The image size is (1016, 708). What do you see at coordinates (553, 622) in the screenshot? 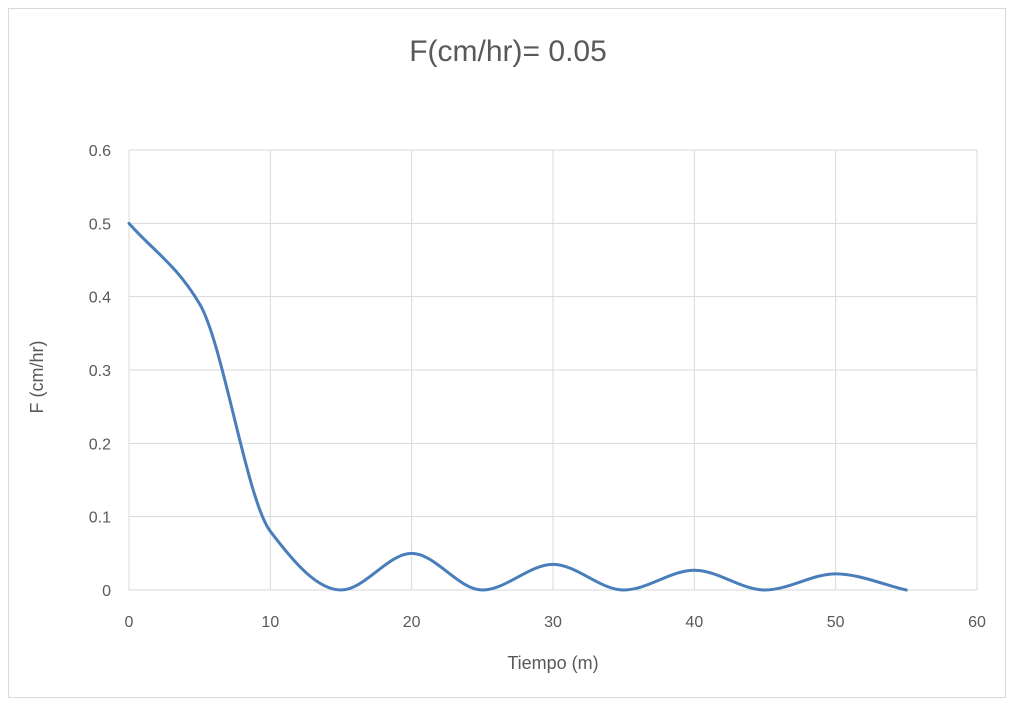
I see `x-tick-label: 30` at bounding box center [553, 622].